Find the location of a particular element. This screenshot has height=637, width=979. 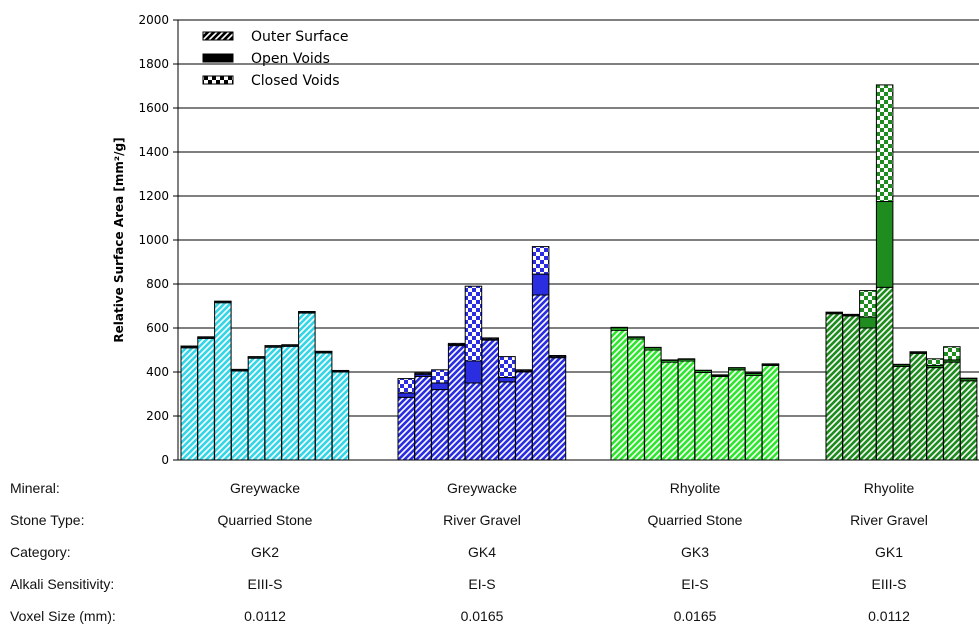

y-tick-label: 1600 is located at coordinates (153, 108).